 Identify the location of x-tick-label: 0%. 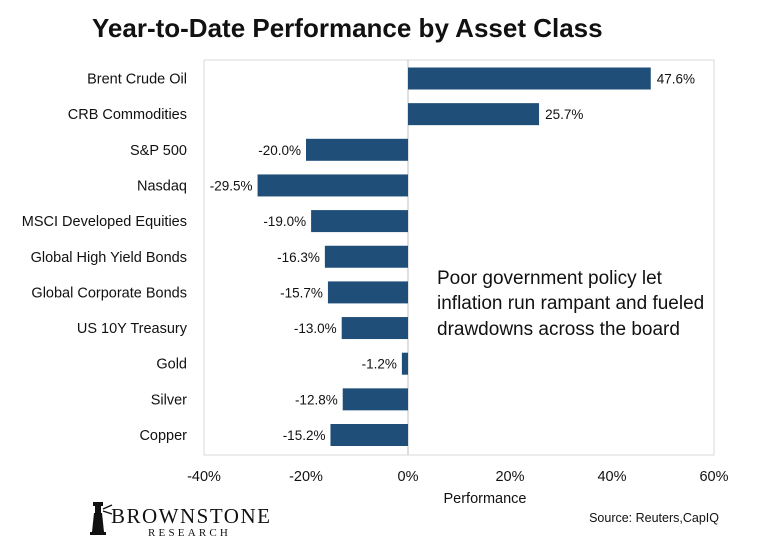
(408, 477).